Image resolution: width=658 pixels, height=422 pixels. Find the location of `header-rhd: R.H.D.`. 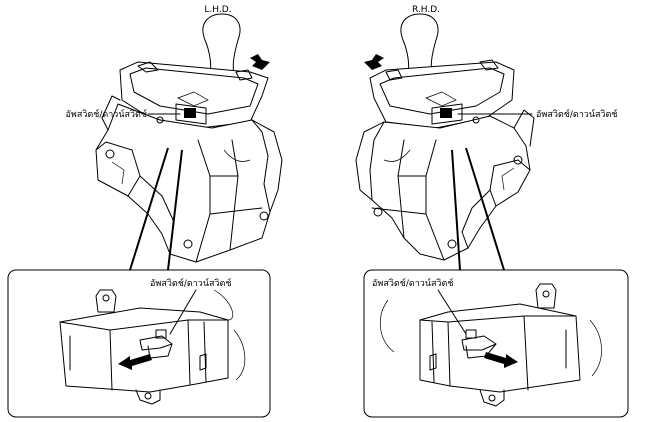

header-rhd: R.H.D. is located at coordinates (426, 10).